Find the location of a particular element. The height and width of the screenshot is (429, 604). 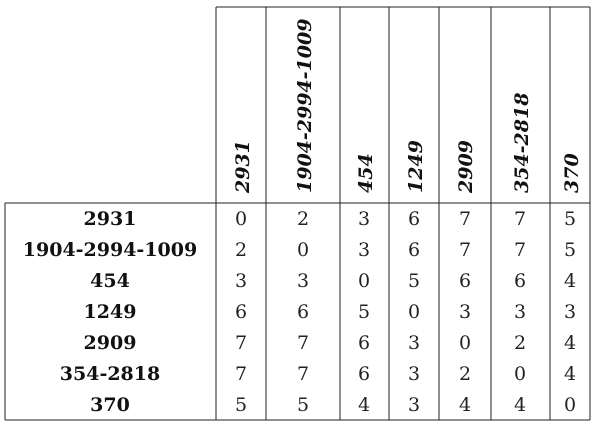

row-header: 2931 is located at coordinates (110, 219).